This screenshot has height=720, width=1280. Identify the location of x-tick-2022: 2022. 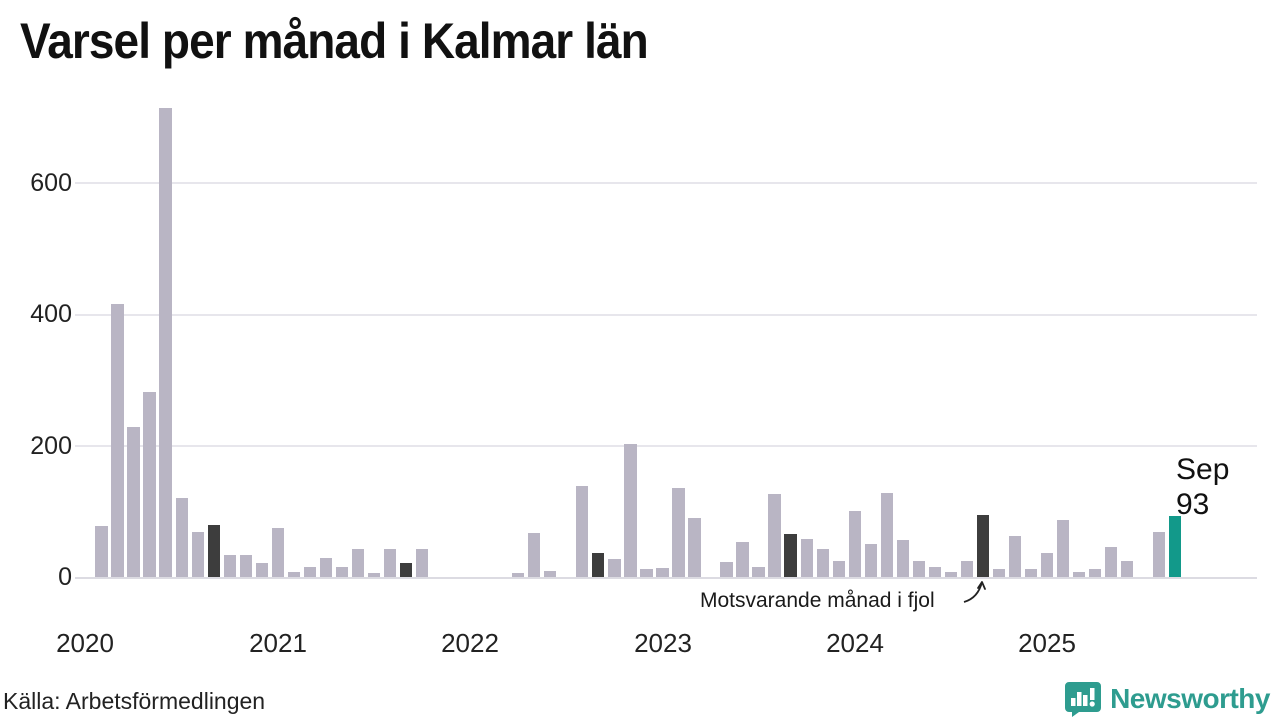
(470, 643).